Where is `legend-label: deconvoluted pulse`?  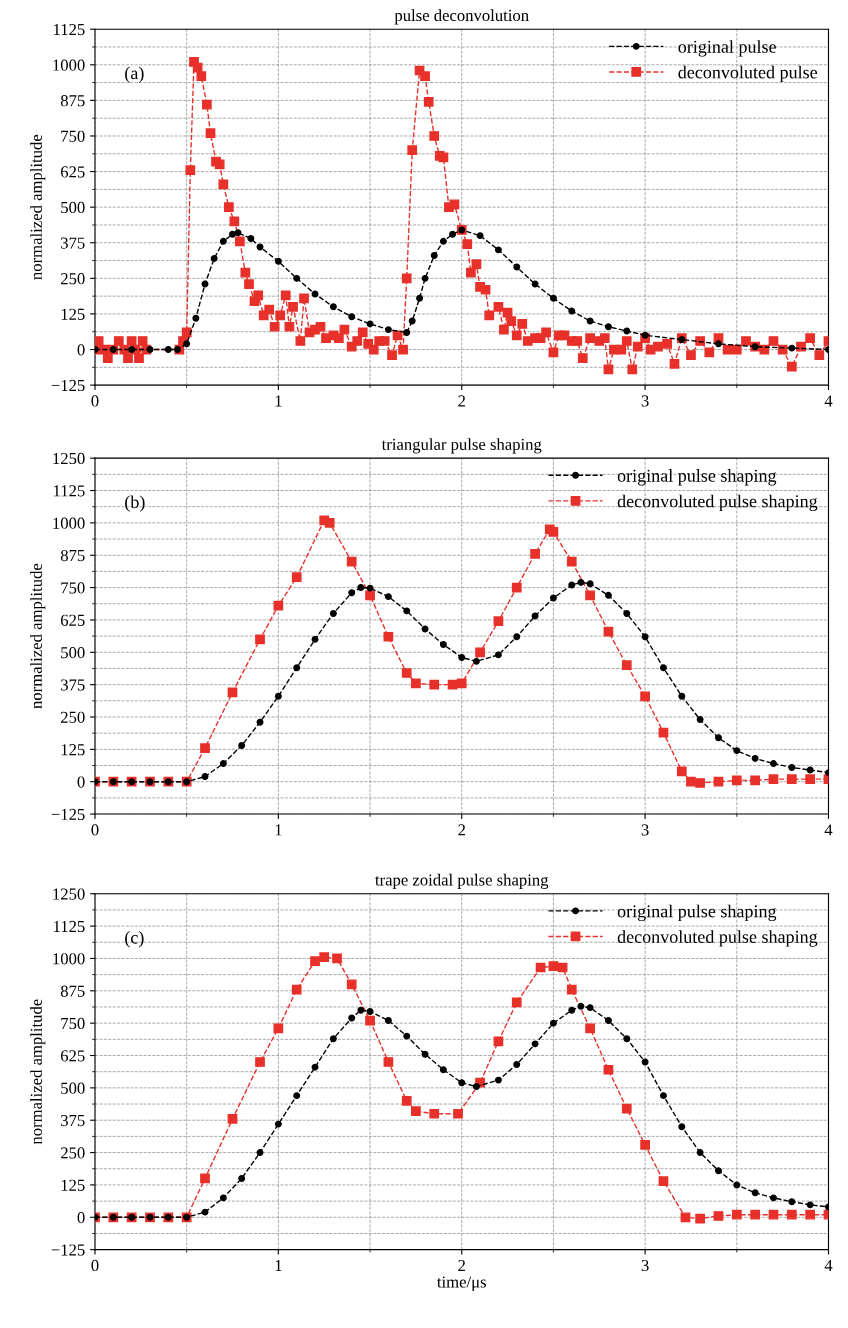
legend-label: deconvoluted pulse is located at coordinates (748, 74).